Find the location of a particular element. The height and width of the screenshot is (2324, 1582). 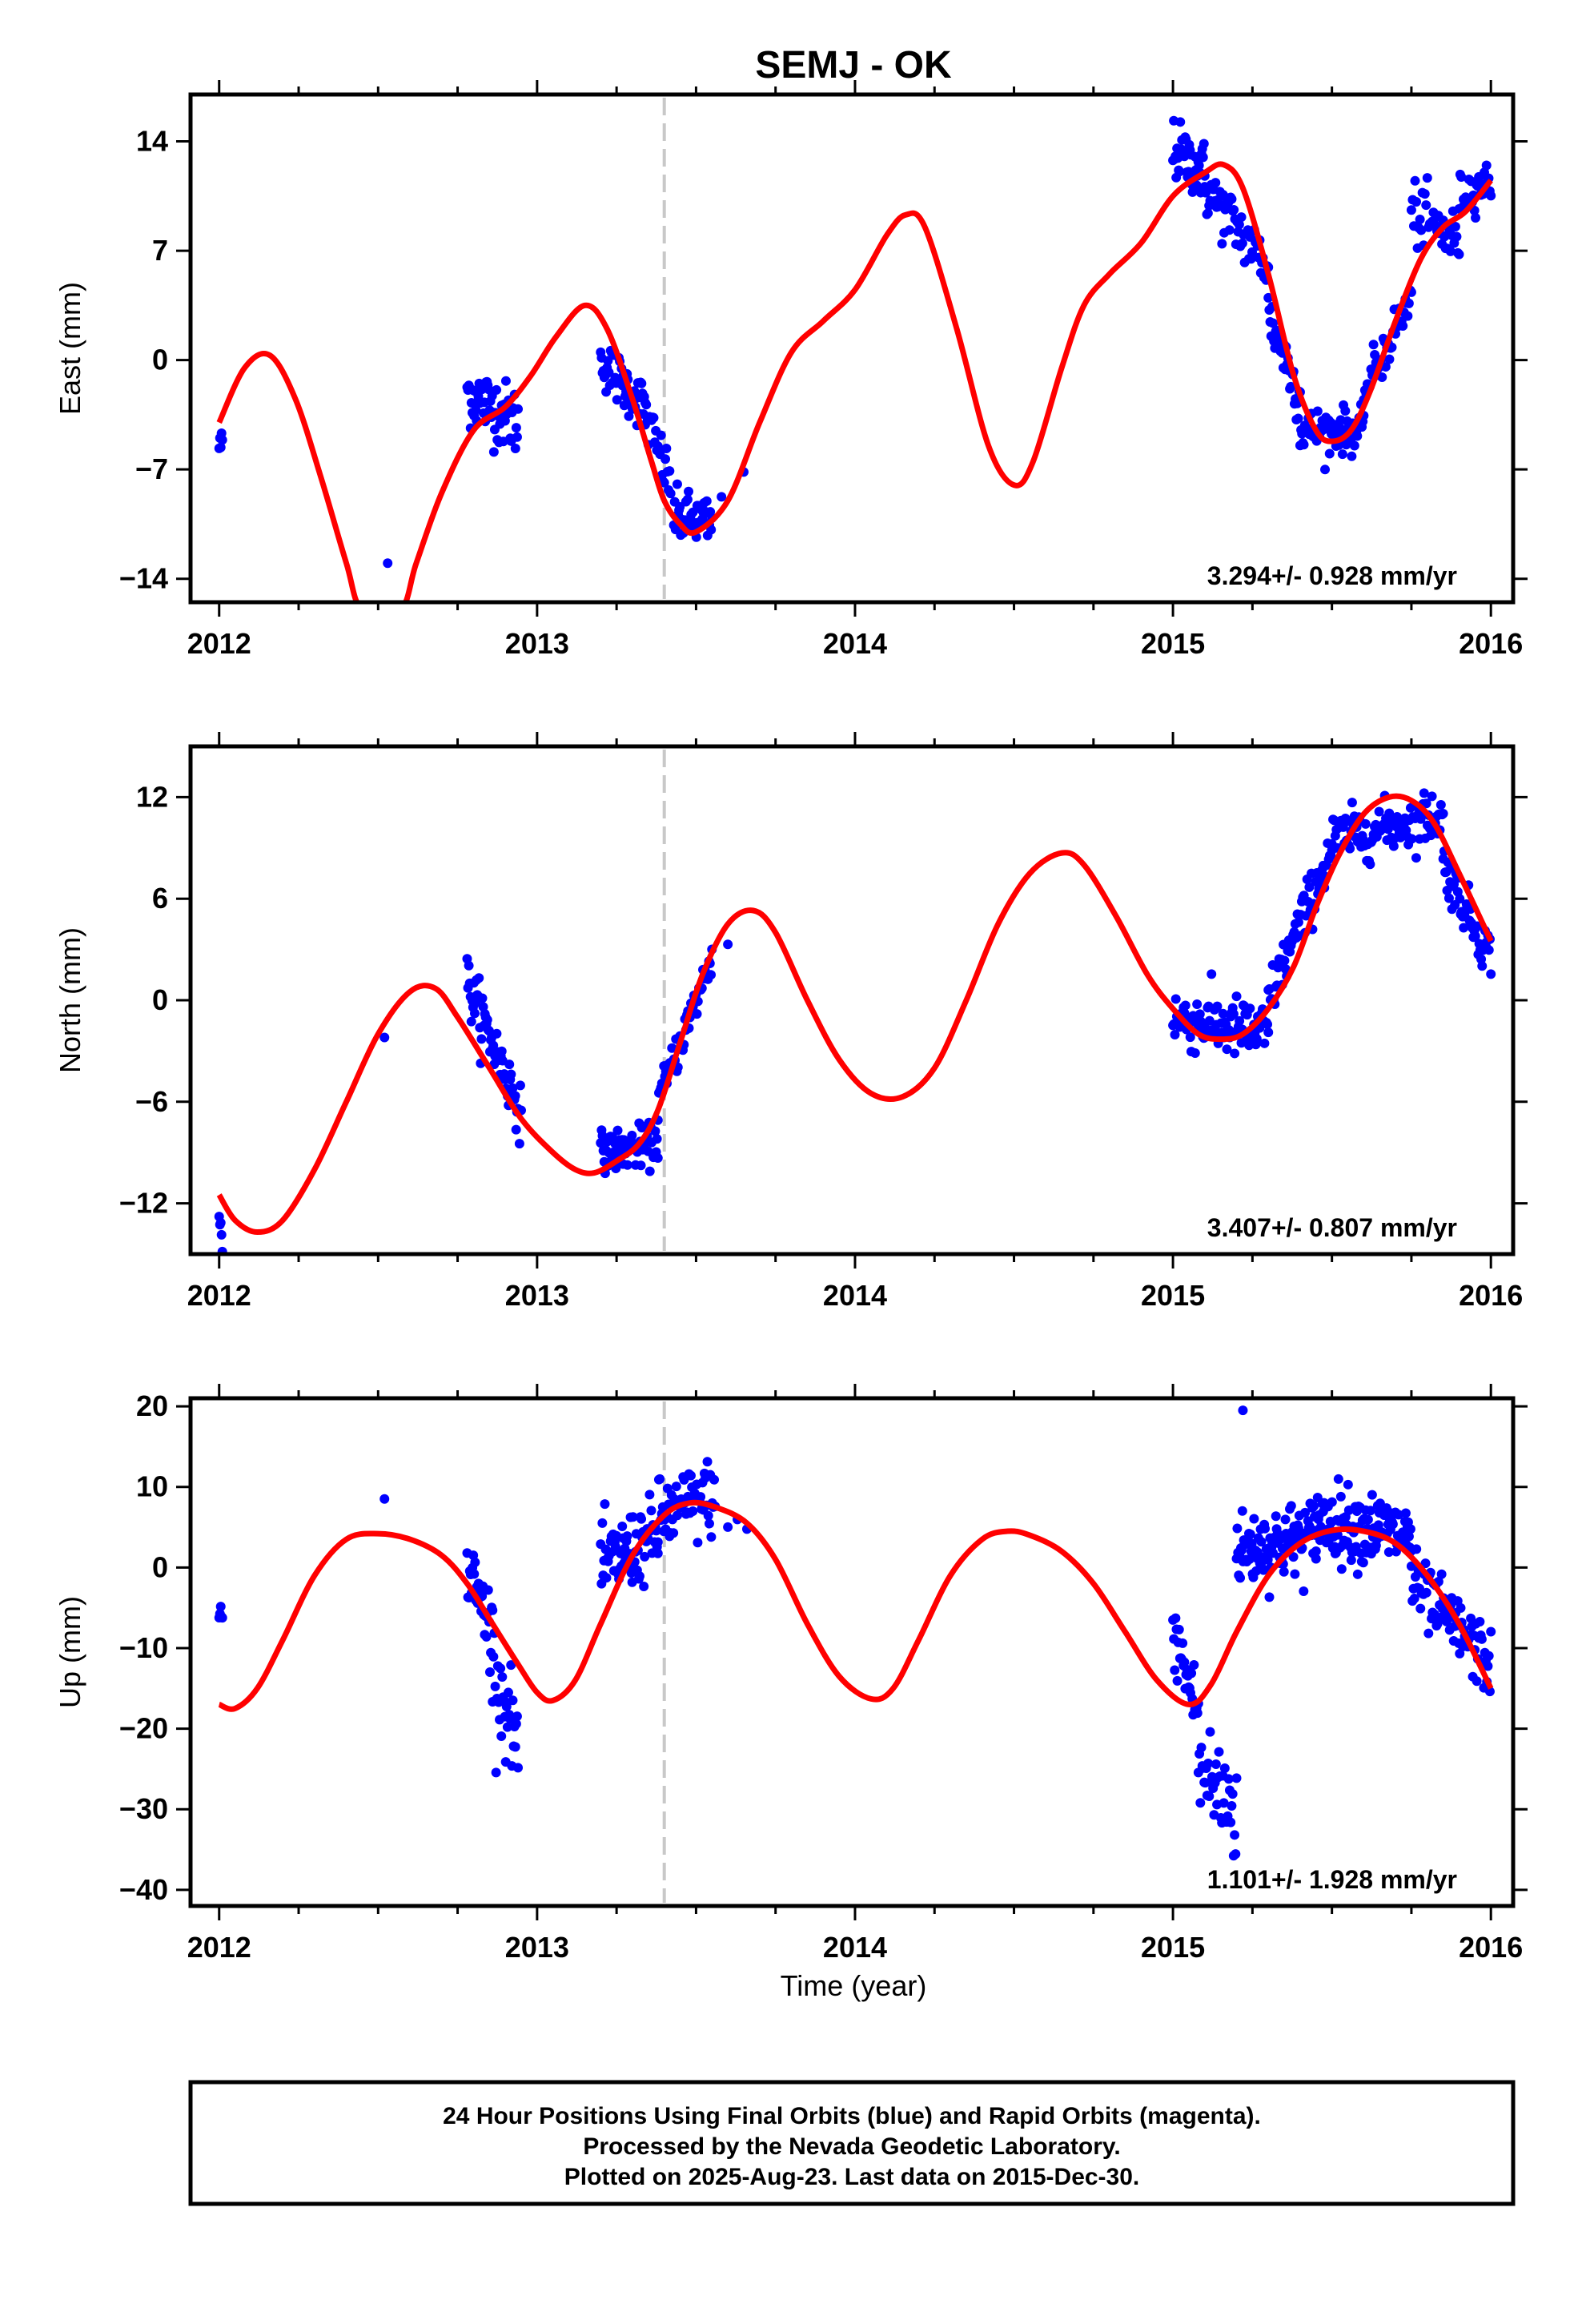

north-x-tick-label: 2012 is located at coordinates (219, 1295).